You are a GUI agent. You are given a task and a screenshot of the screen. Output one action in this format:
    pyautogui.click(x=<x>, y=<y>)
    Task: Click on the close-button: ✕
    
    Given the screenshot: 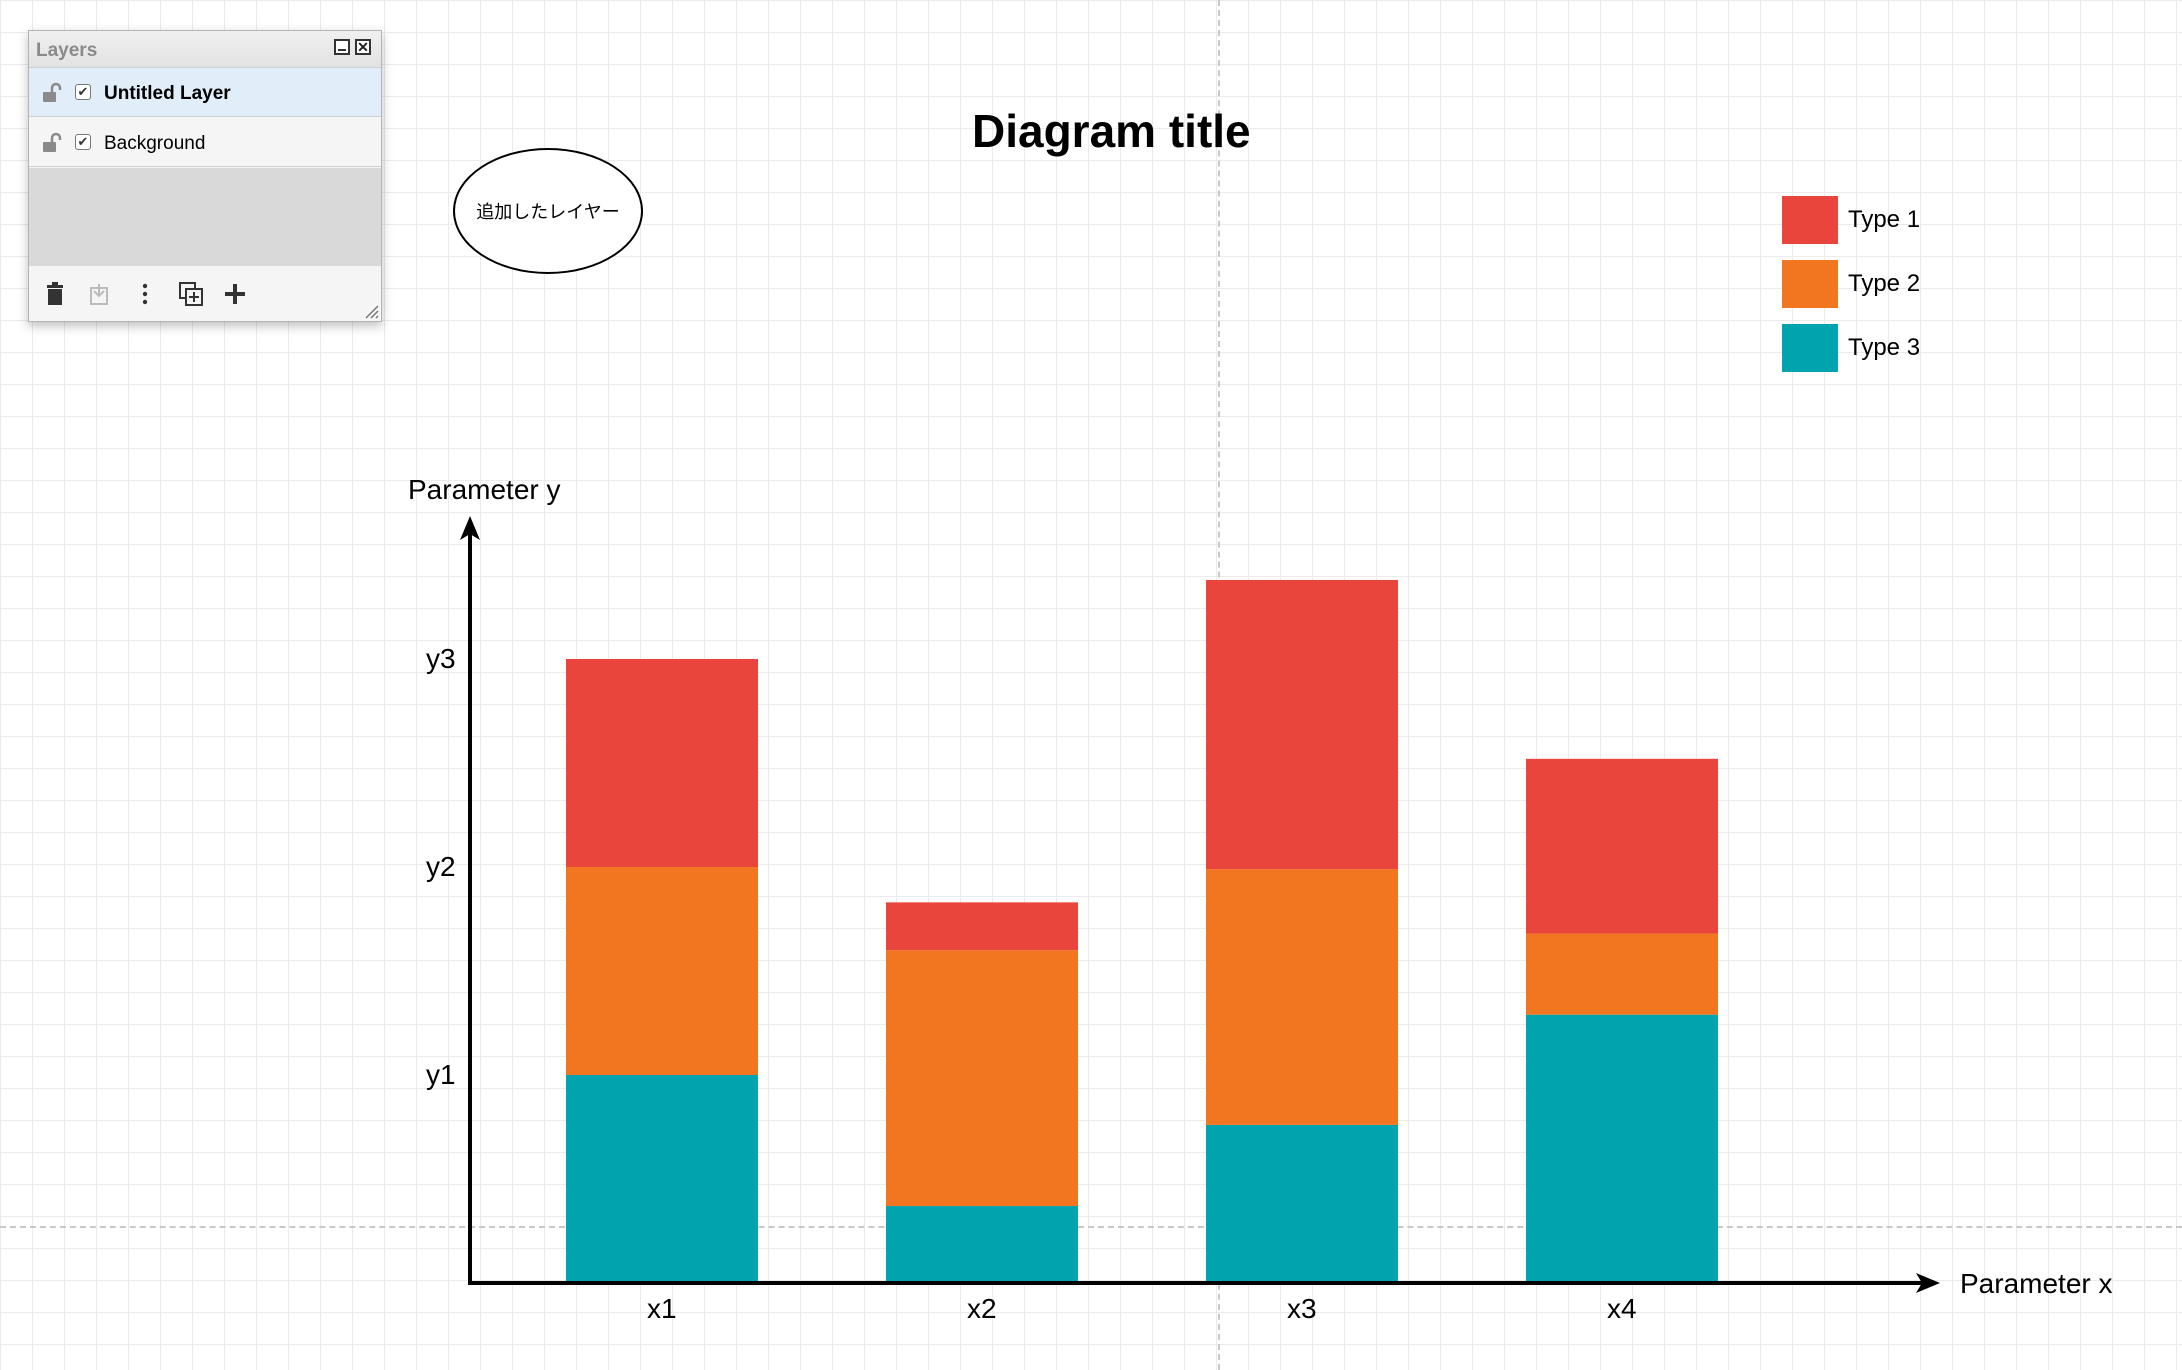 What is the action you would take?
    pyautogui.click(x=363, y=47)
    